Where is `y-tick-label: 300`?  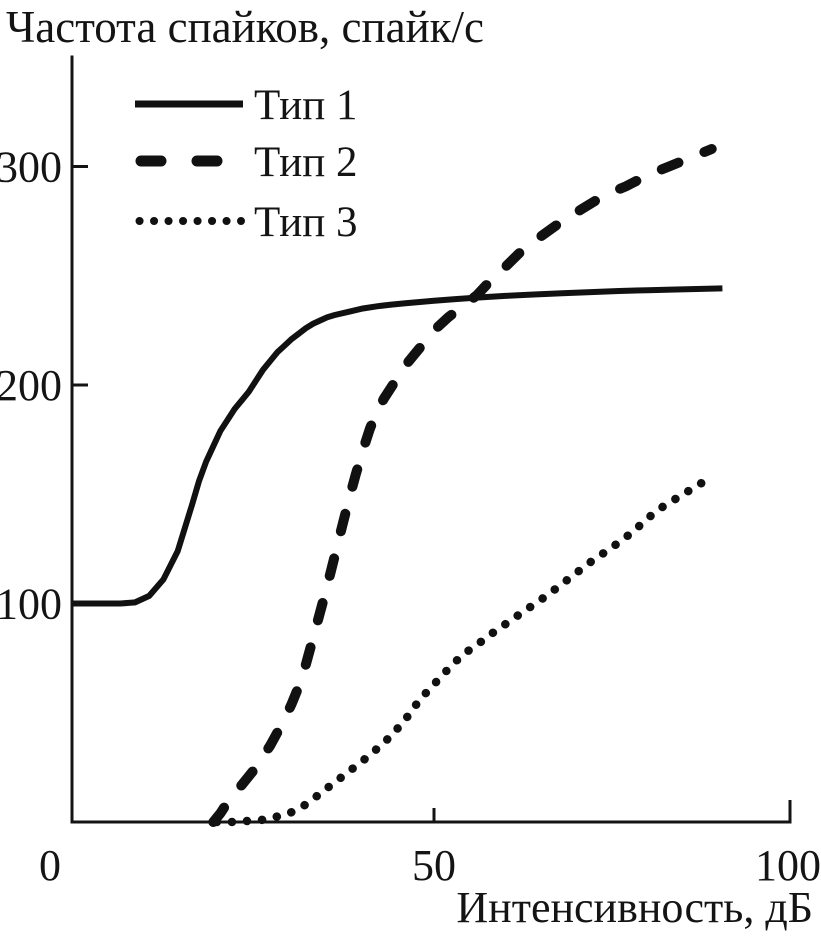
y-tick-label: 300 is located at coordinates (31, 167).